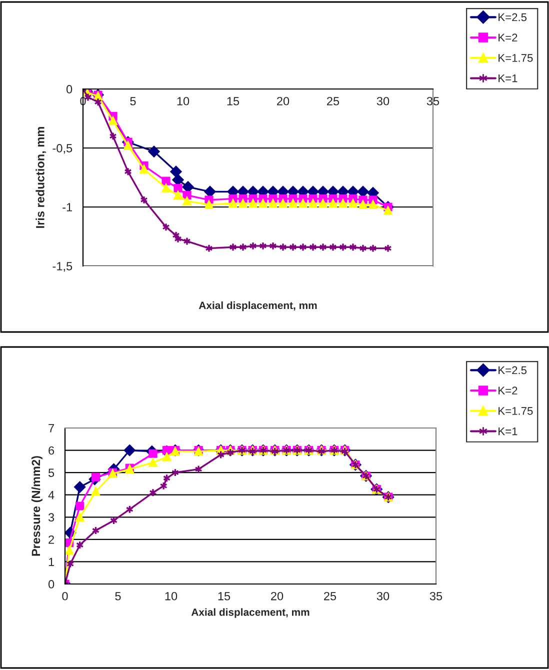  Describe the element at coordinates (436, 596) in the screenshot. I see `x-tick-label: 35` at that location.